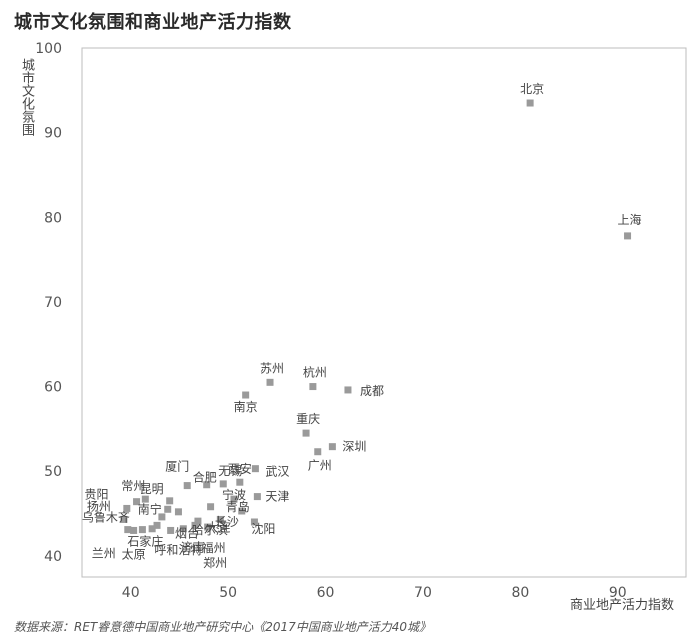 This screenshot has height=644, width=700. I want to click on source-note: 数据来源：RET睿意德中国商业地产研究中心《2017中国商业地产活力40城》, so click(223, 627).